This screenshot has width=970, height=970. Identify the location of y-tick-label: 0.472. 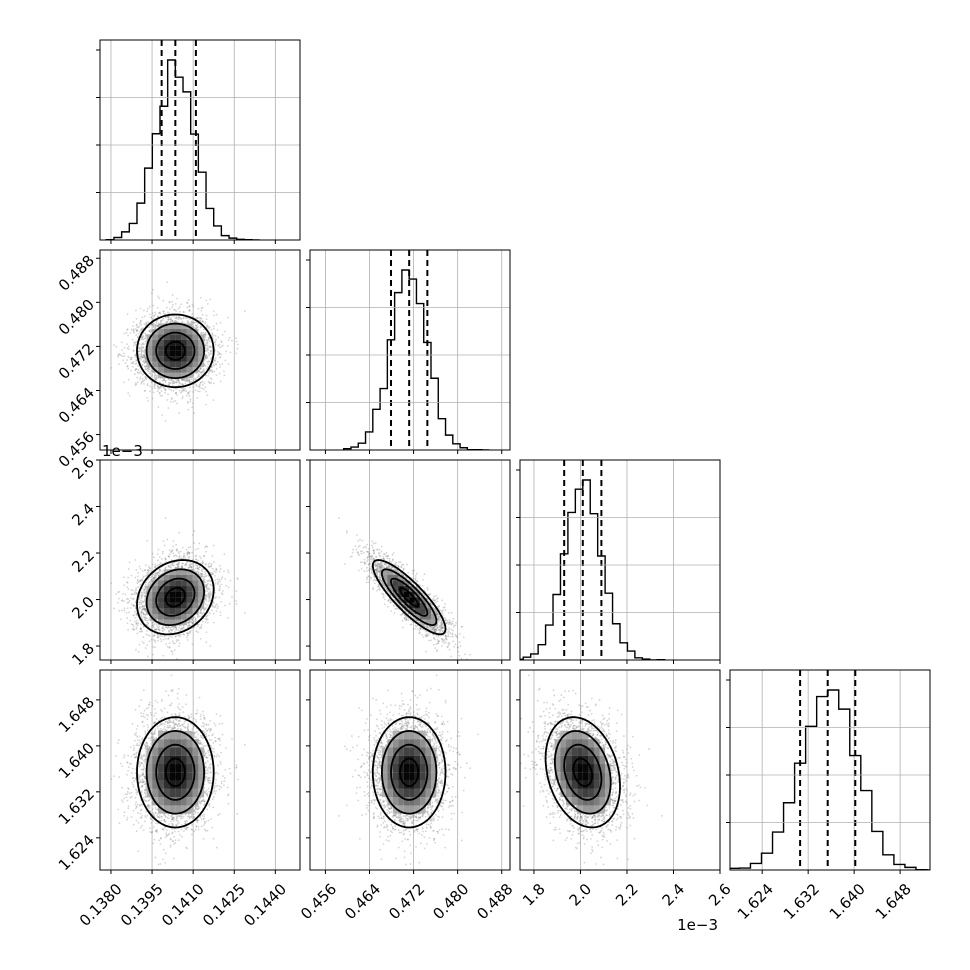
(76, 361).